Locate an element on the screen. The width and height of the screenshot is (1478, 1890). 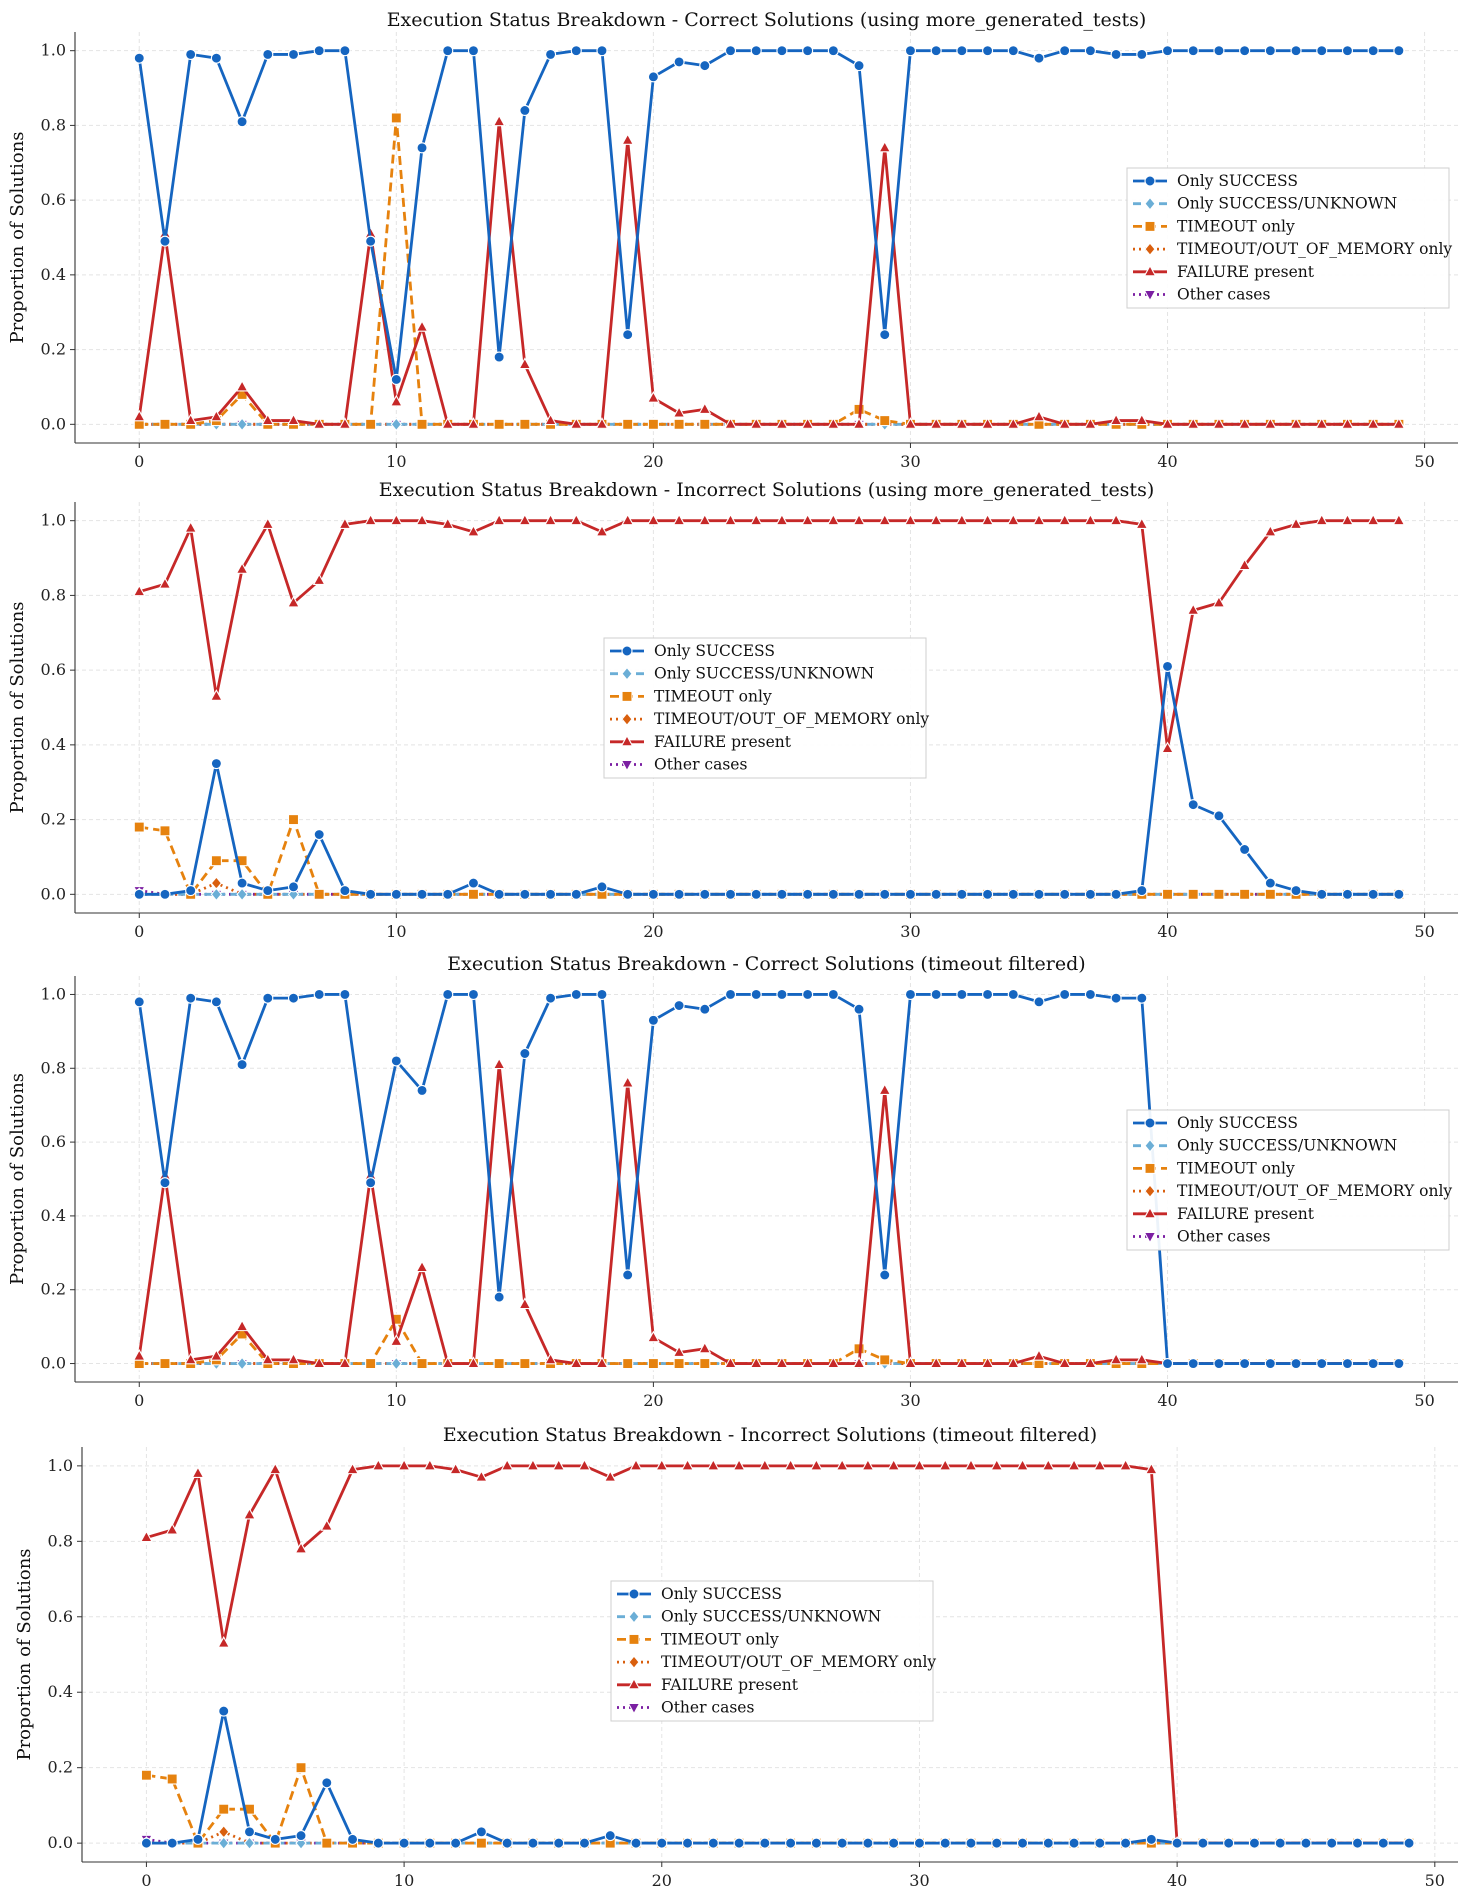
legend-label: Only SUCCESS/UNKNOWN is located at coordinates (1287, 204).